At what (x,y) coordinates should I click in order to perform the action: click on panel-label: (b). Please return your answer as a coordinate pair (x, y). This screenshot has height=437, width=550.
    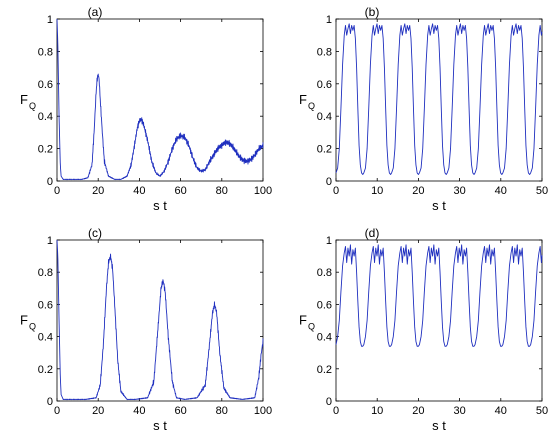
    Looking at the image, I should click on (372, 12).